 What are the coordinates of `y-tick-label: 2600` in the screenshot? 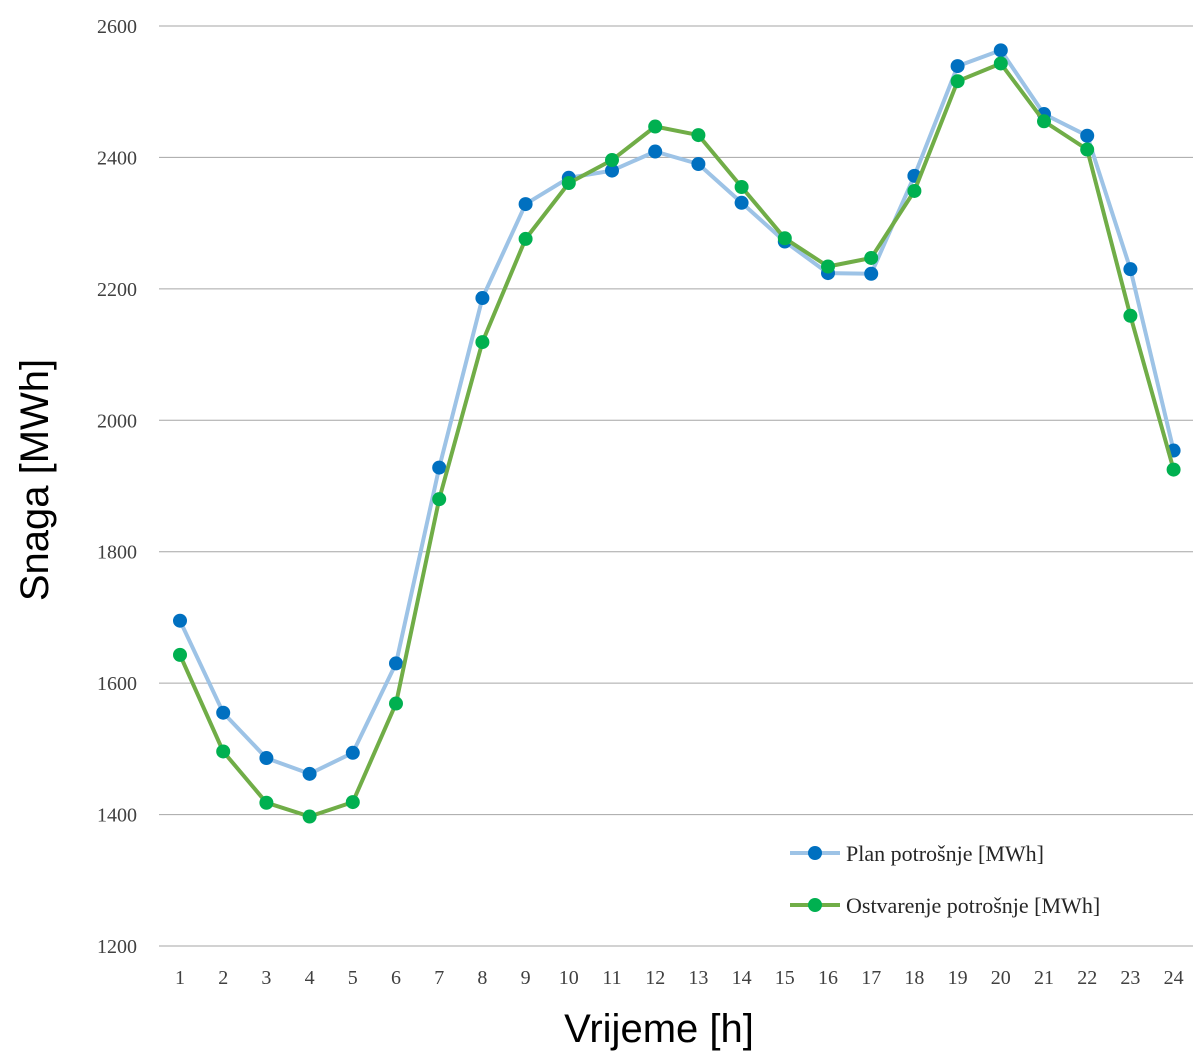 It's located at (117, 27).